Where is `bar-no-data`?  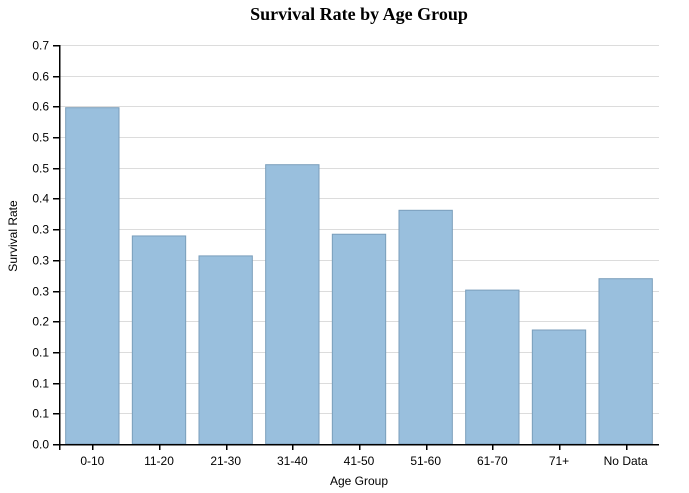 bar-no-data is located at coordinates (625, 361).